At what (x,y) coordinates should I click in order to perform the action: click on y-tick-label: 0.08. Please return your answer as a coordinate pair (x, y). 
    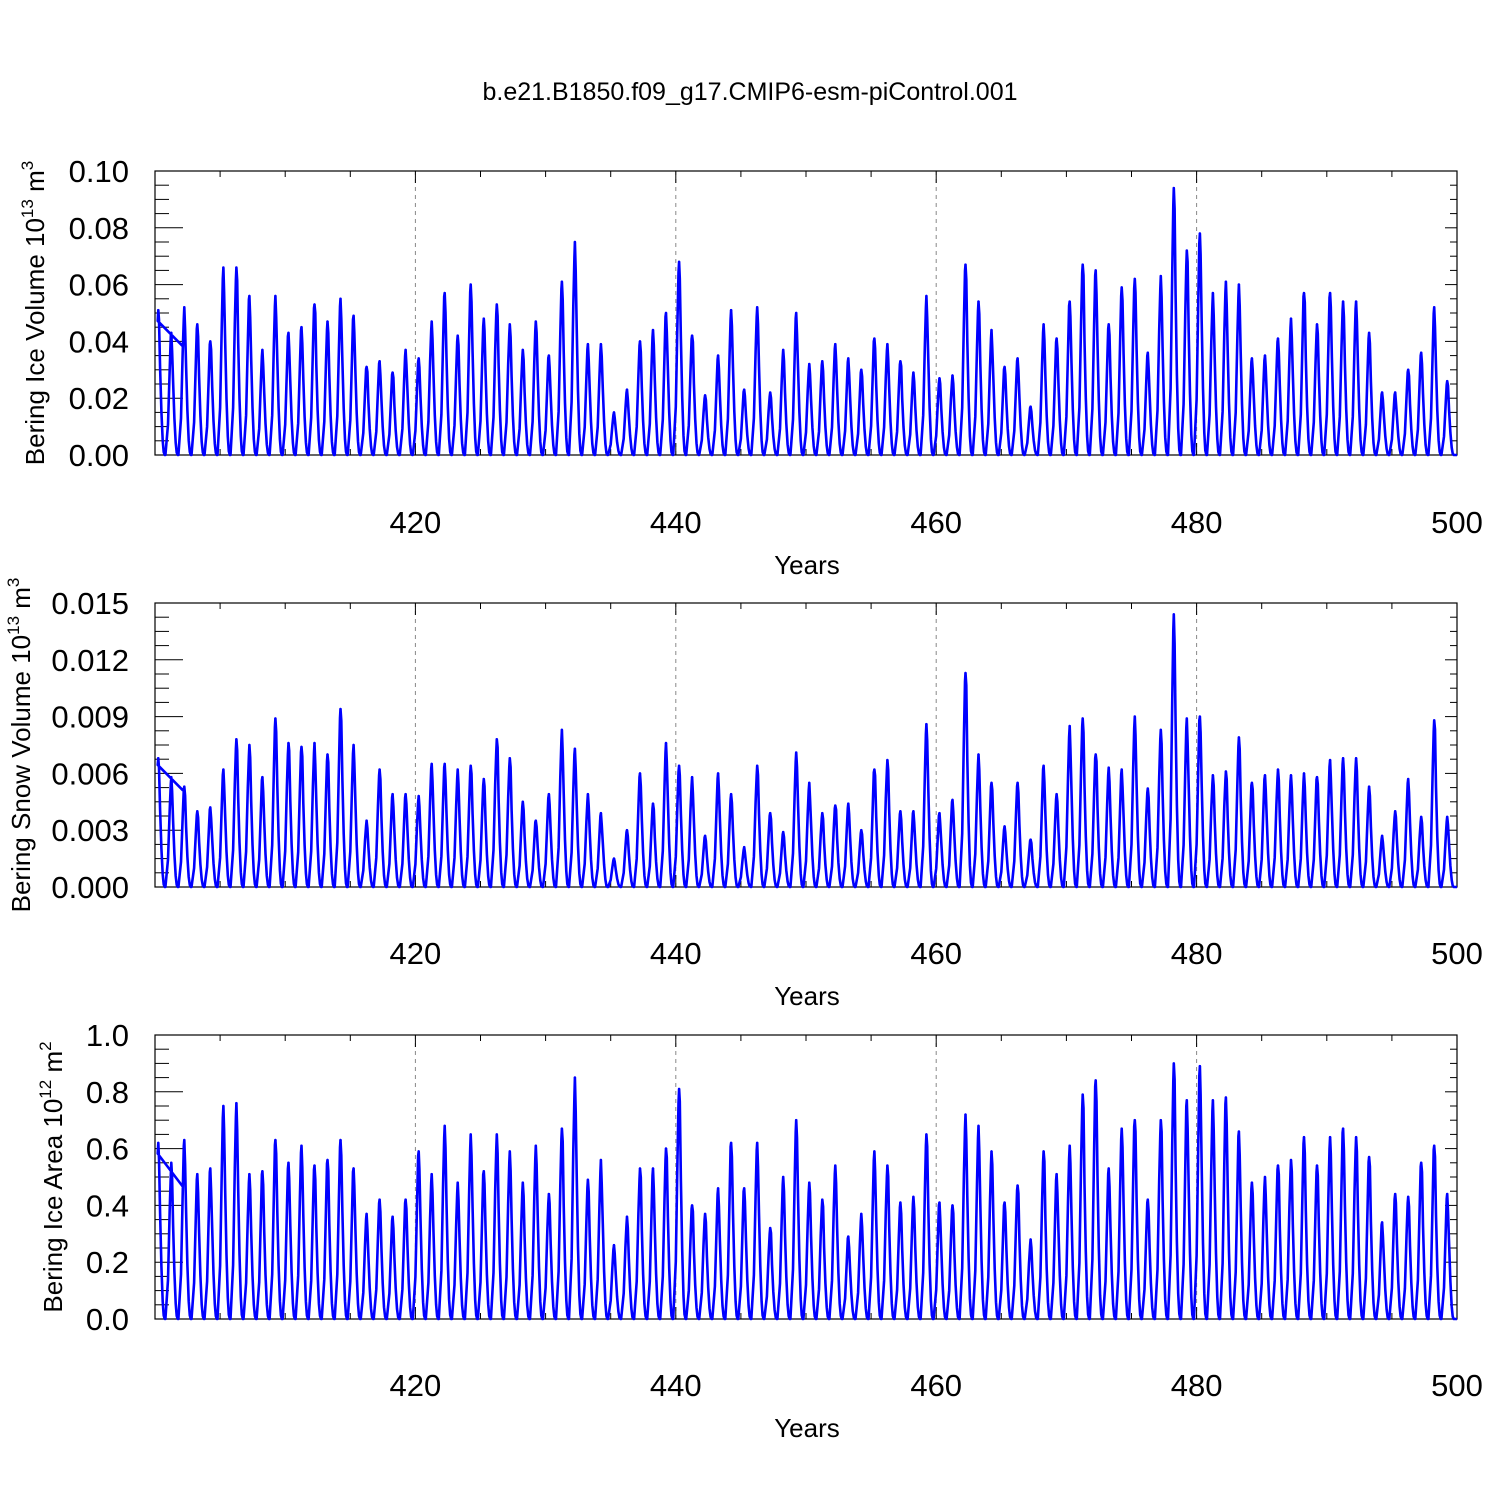
    Looking at the image, I should click on (99, 228).